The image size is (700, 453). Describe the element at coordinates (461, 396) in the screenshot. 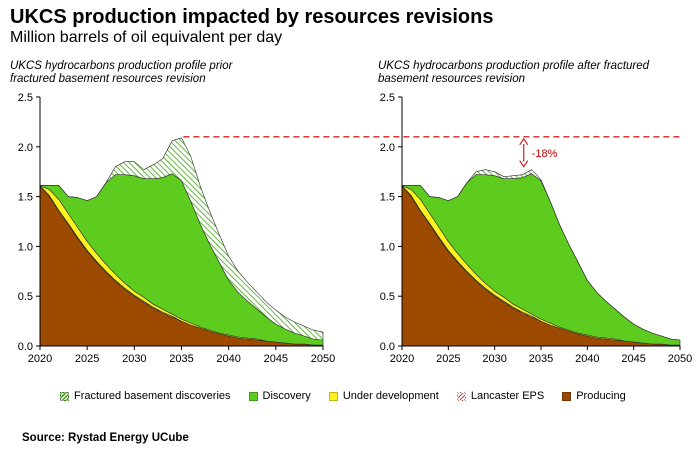

I see `legend-swatch-lancaster` at that location.